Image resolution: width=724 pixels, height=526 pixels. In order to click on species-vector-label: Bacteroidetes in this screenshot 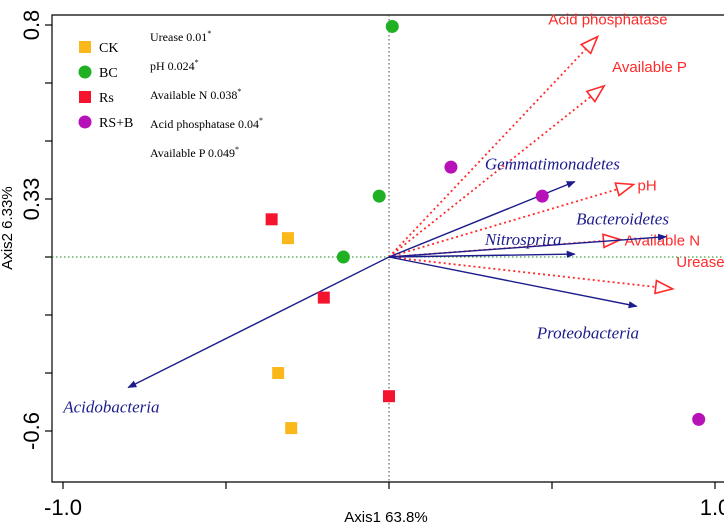, I will do `click(622, 219)`.